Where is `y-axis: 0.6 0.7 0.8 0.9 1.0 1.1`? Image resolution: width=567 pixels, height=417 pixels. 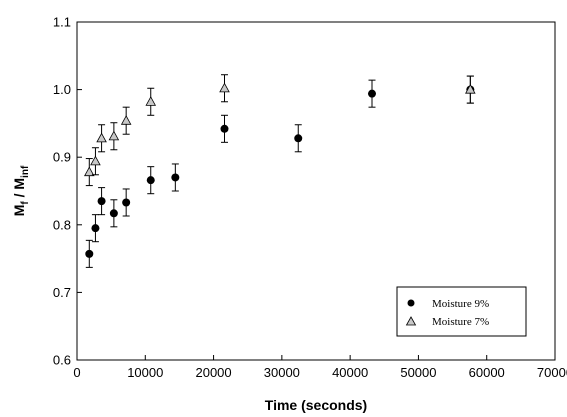 y-axis: 0.6 0.7 0.8 0.9 1.0 1.1 is located at coordinates (67, 191).